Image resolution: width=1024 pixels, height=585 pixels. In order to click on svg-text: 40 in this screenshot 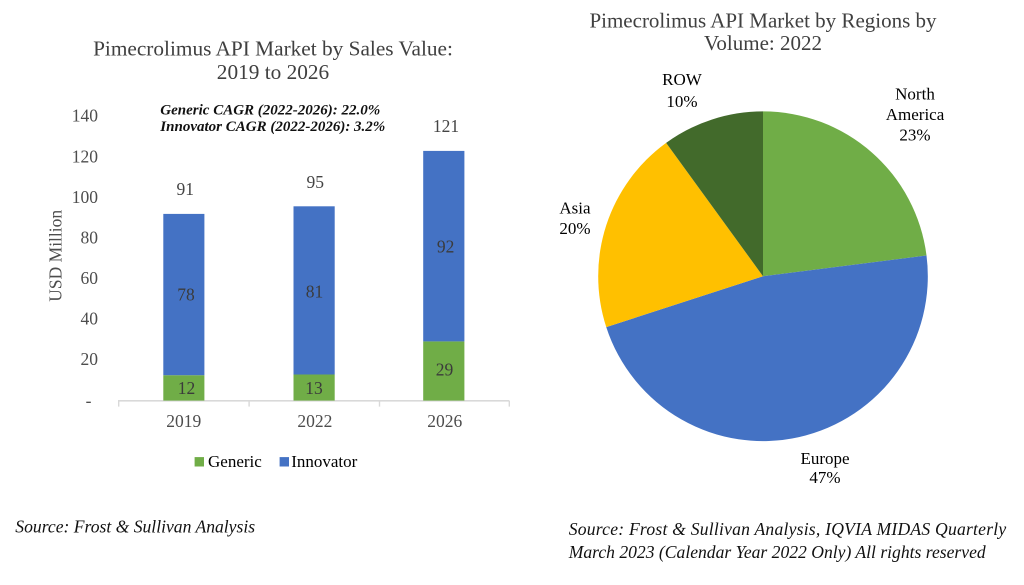, I will do `click(90, 319)`.